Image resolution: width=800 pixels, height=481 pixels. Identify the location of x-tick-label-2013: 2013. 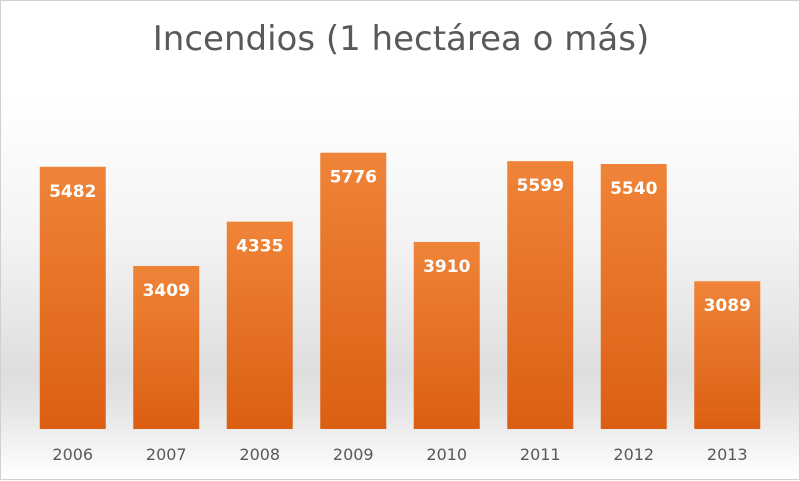
(727, 454).